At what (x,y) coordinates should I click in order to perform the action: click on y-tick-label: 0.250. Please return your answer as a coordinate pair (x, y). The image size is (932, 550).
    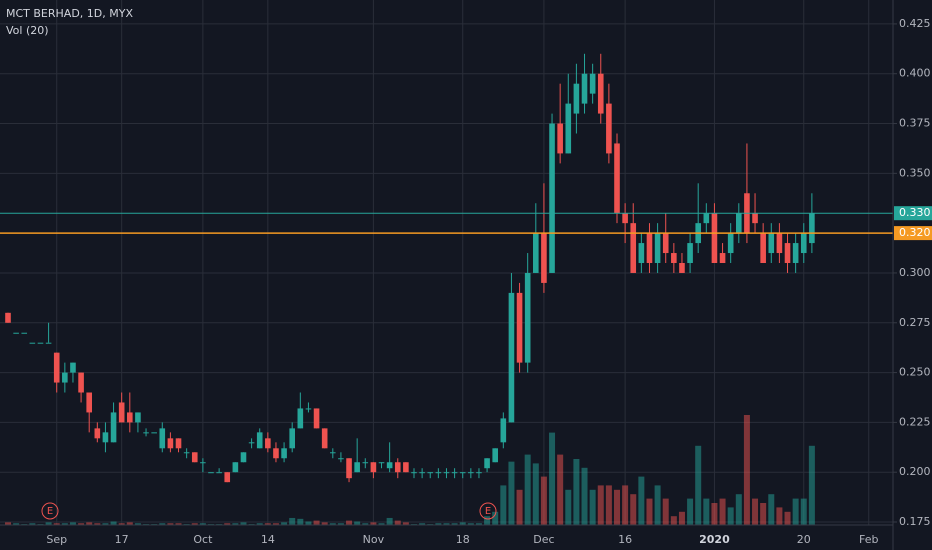
    Looking at the image, I should click on (915, 372).